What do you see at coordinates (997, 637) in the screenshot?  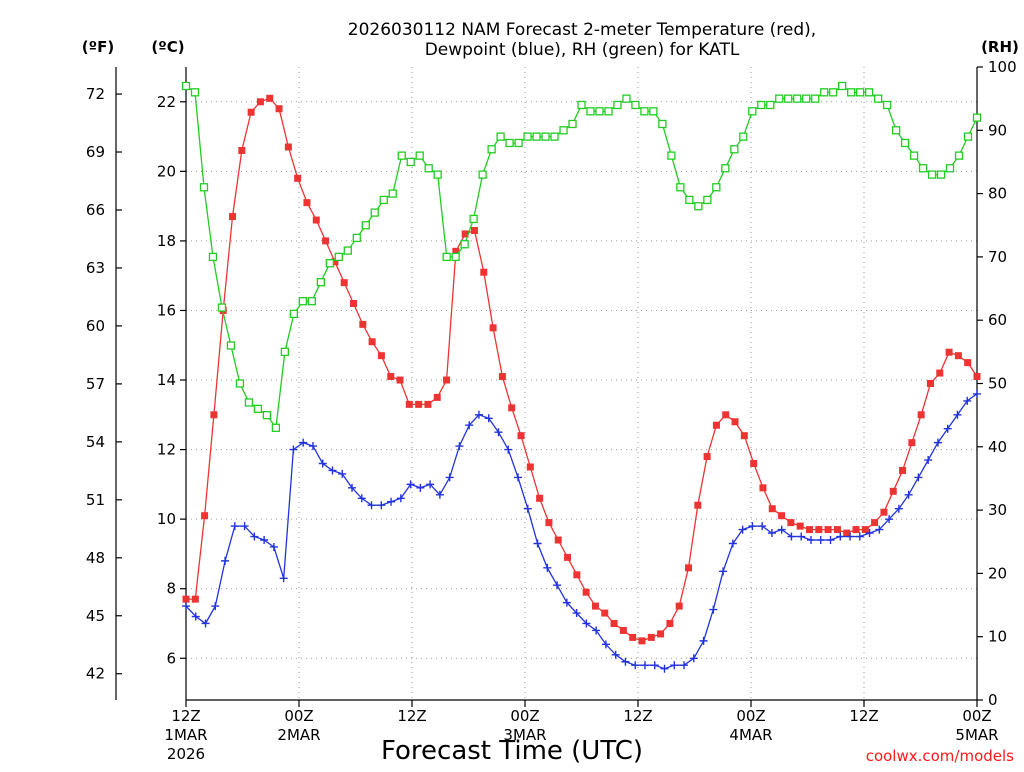 I see `rh-tick-label: 10` at bounding box center [997, 637].